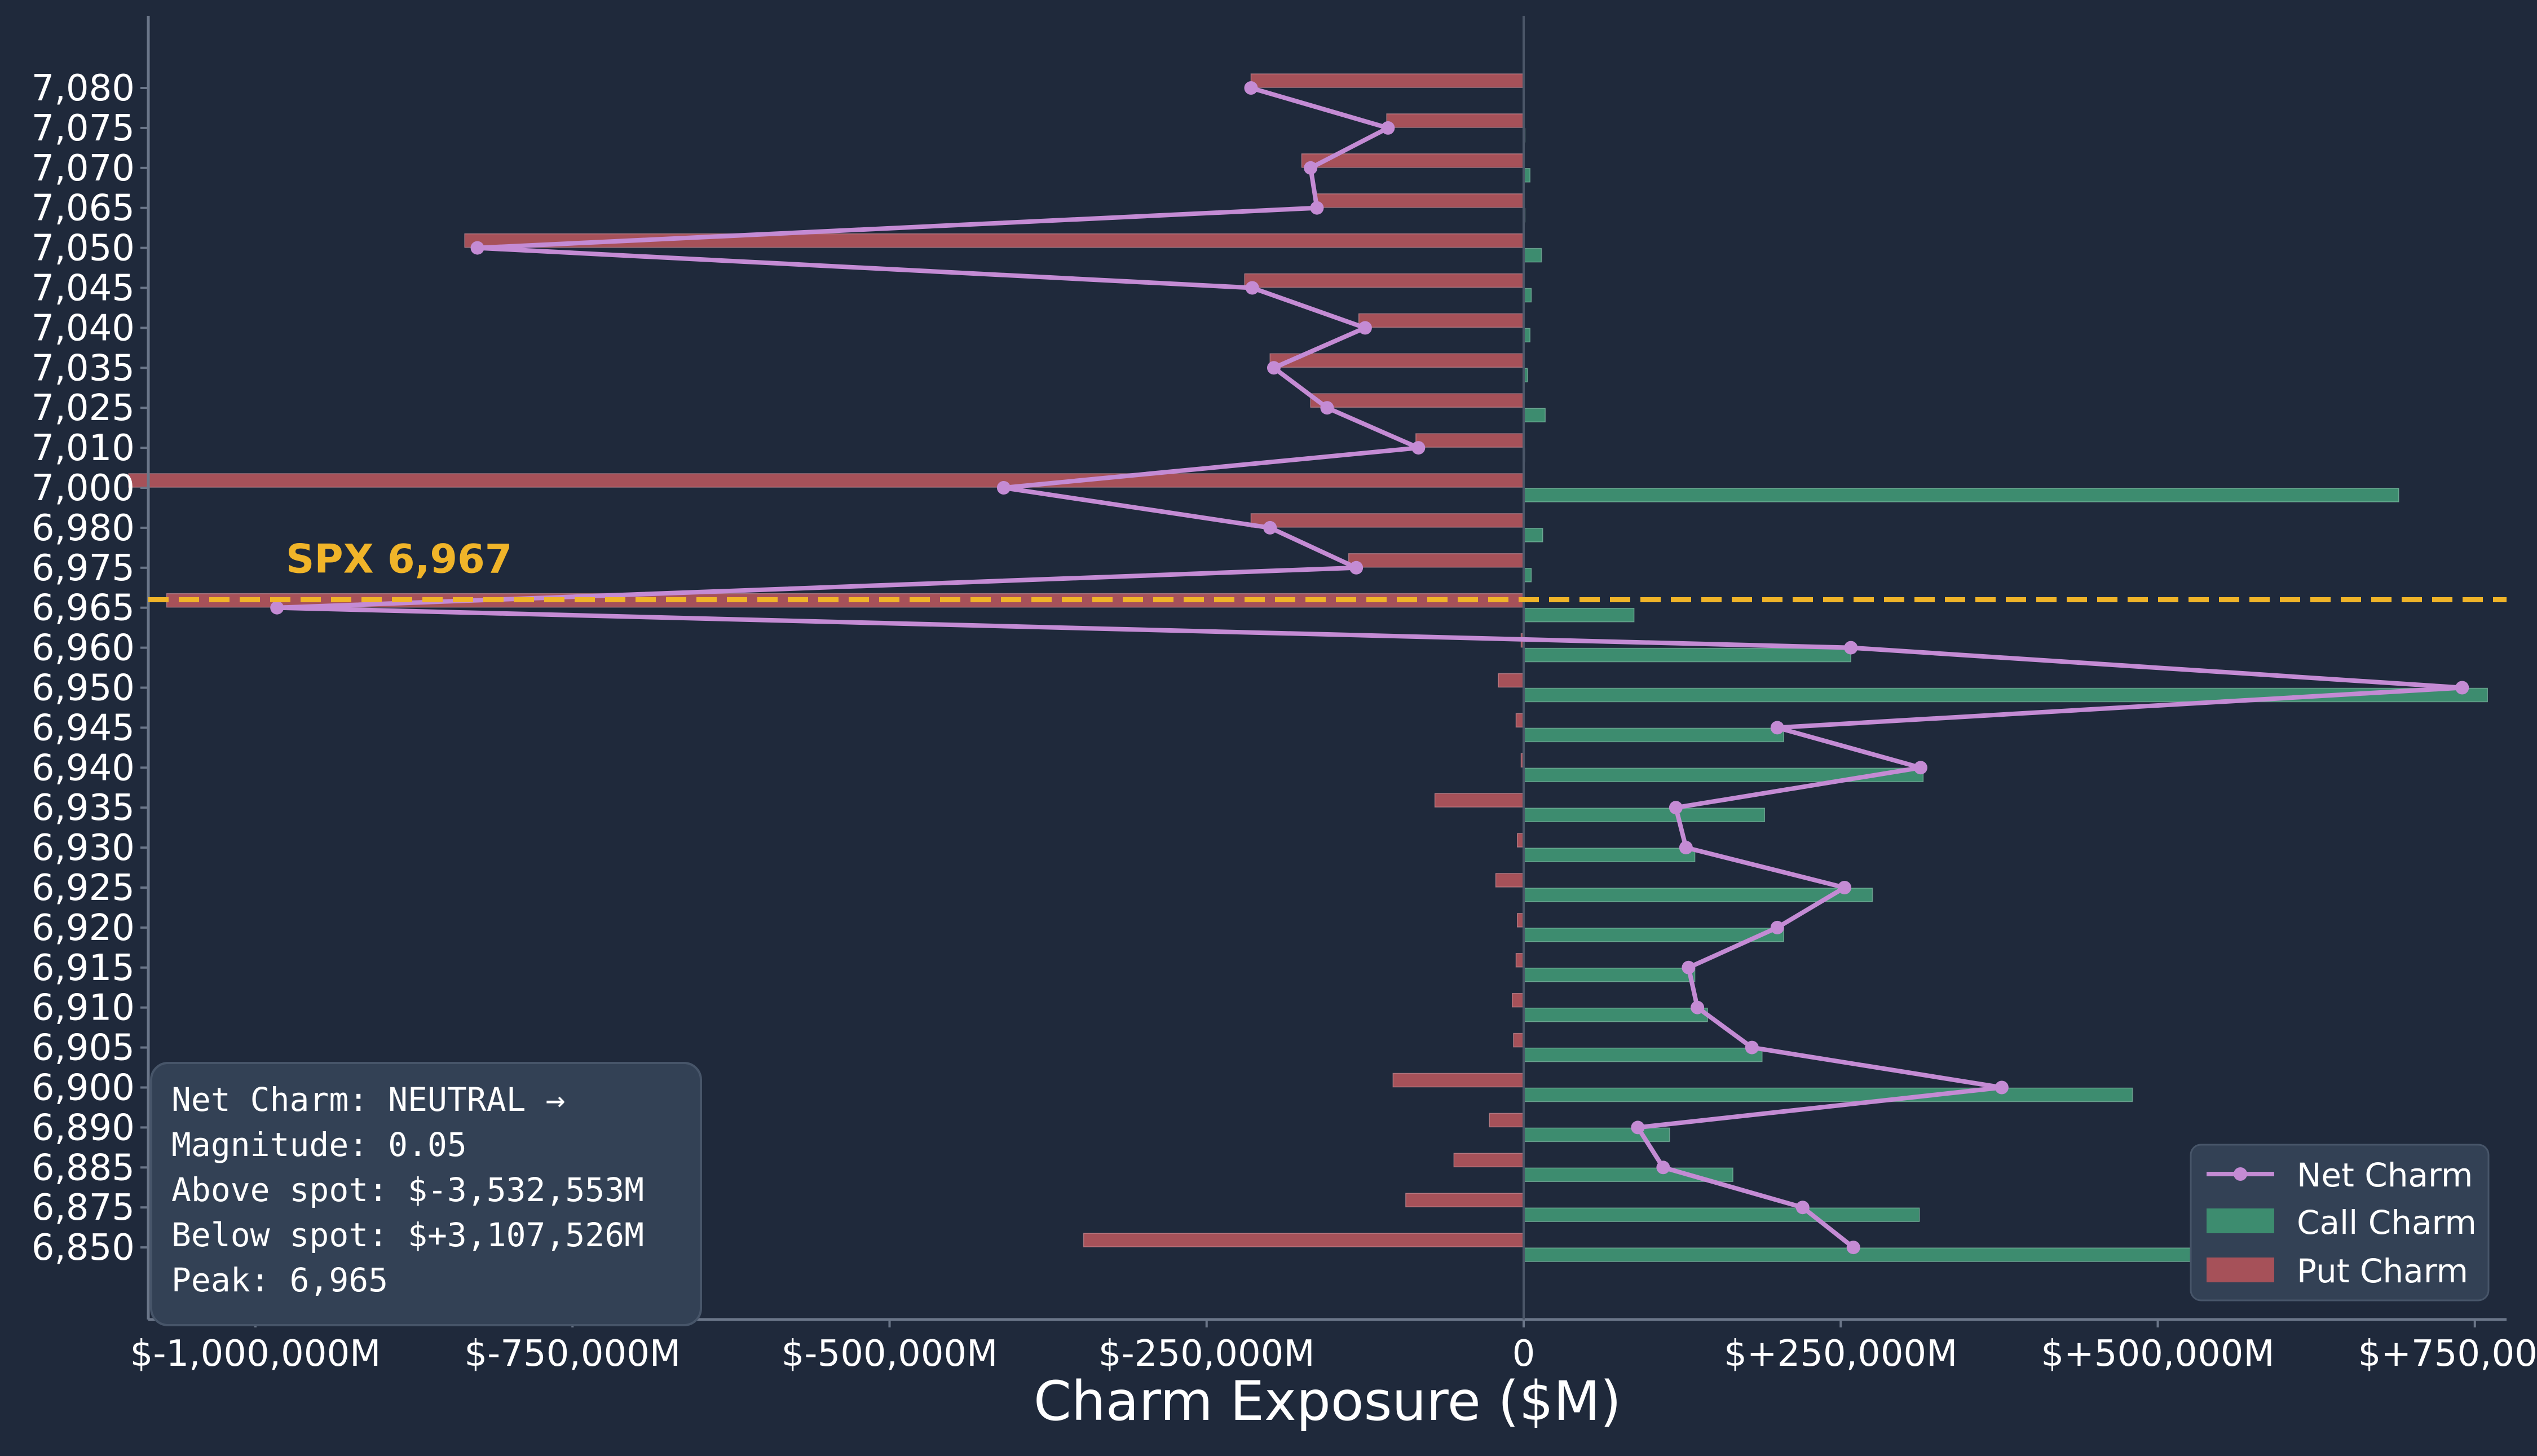 The image size is (2537, 1456). I want to click on y-tick-label: 7,045, so click(83, 289).